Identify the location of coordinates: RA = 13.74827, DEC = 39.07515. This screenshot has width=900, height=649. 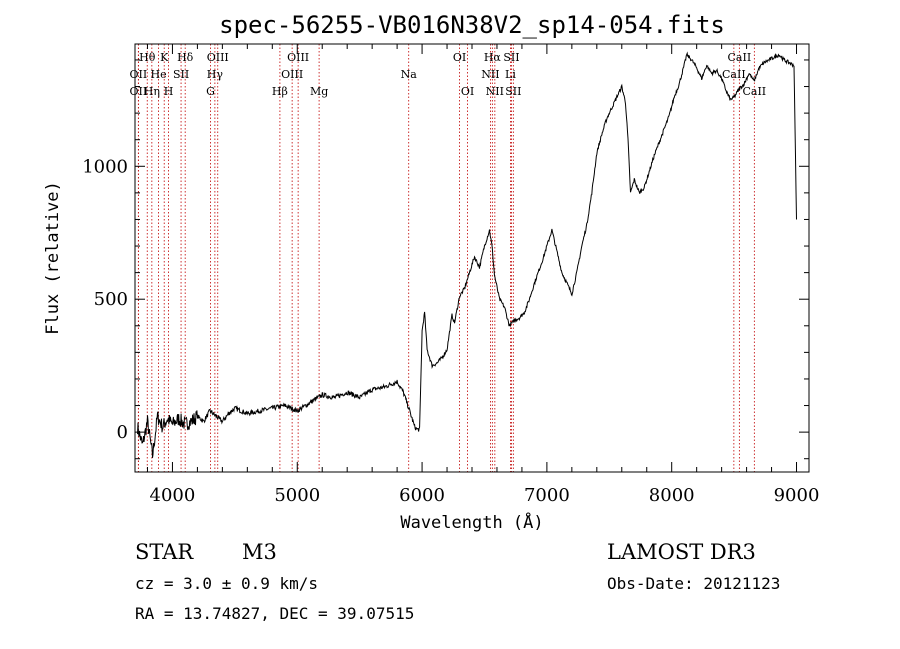
(275, 613).